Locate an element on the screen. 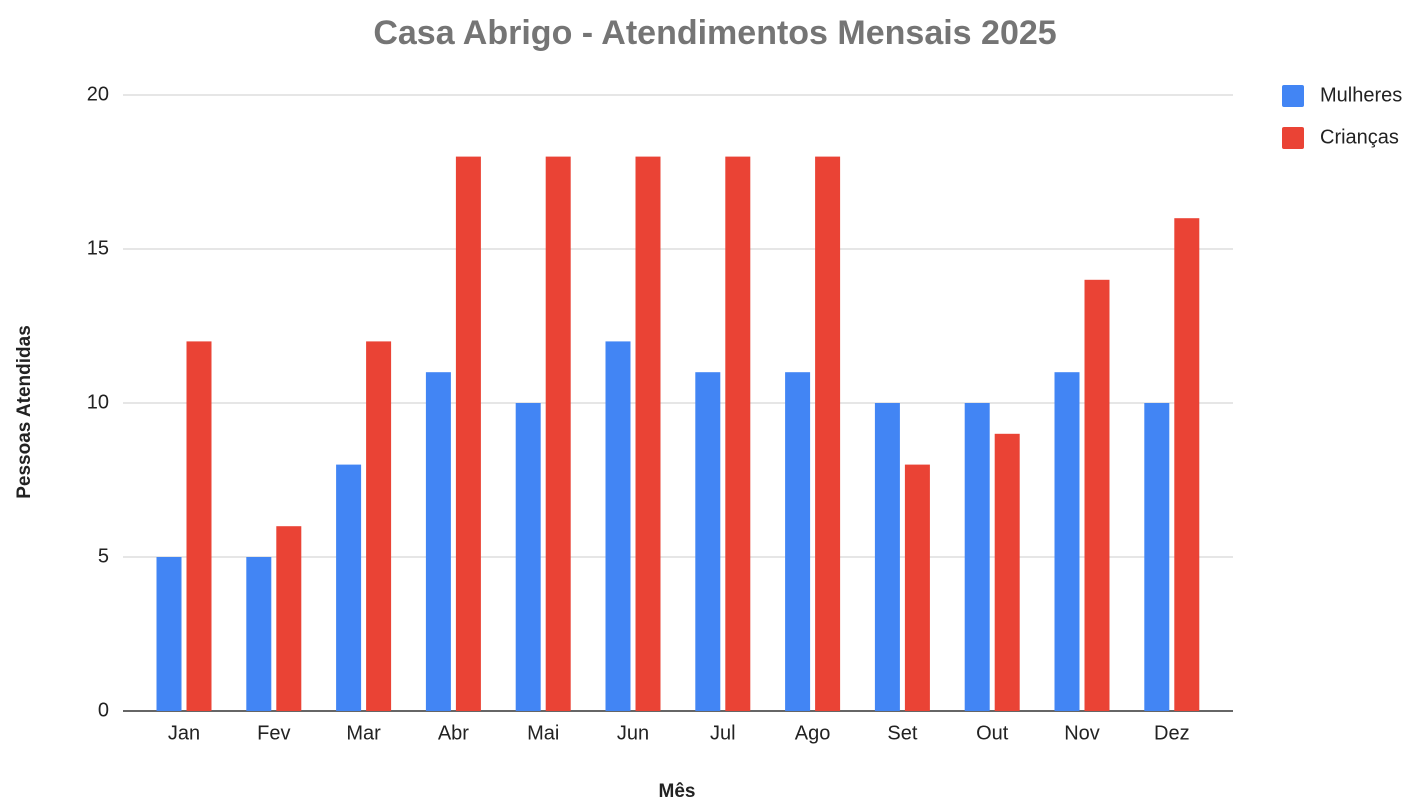 The height and width of the screenshot is (803, 1423). y-tick-label: 15 is located at coordinates (98, 248).